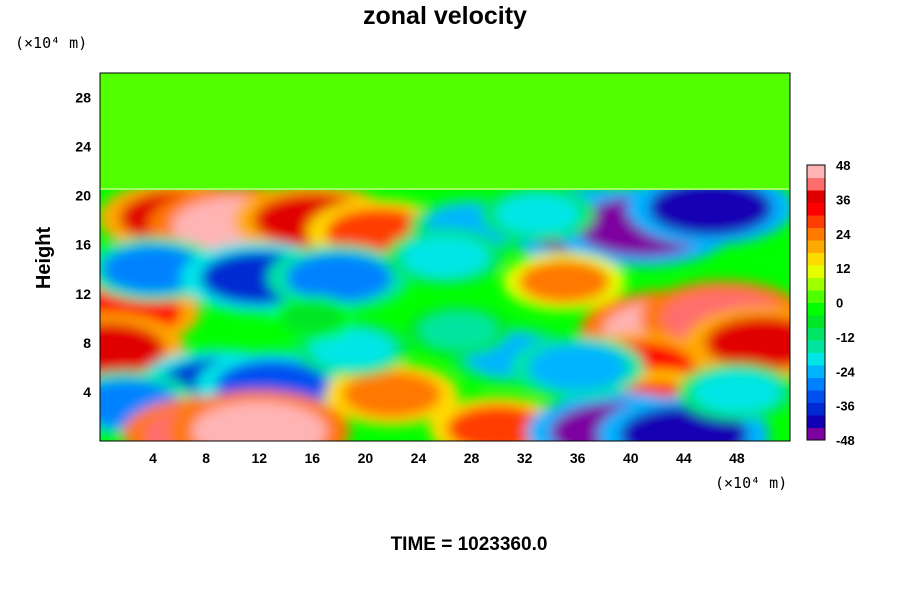 This screenshot has height=600, width=900. What do you see at coordinates (839, 303) in the screenshot?
I see `colorbar-tick-label: 0` at bounding box center [839, 303].